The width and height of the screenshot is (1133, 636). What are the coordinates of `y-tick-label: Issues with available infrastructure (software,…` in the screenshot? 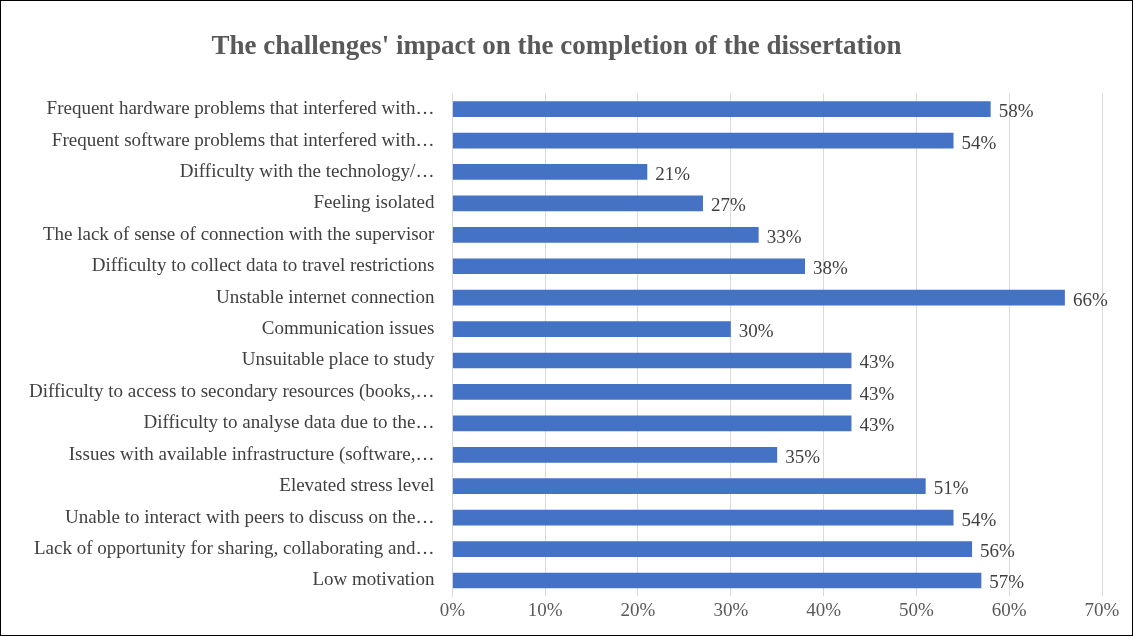 It's located at (251, 453).